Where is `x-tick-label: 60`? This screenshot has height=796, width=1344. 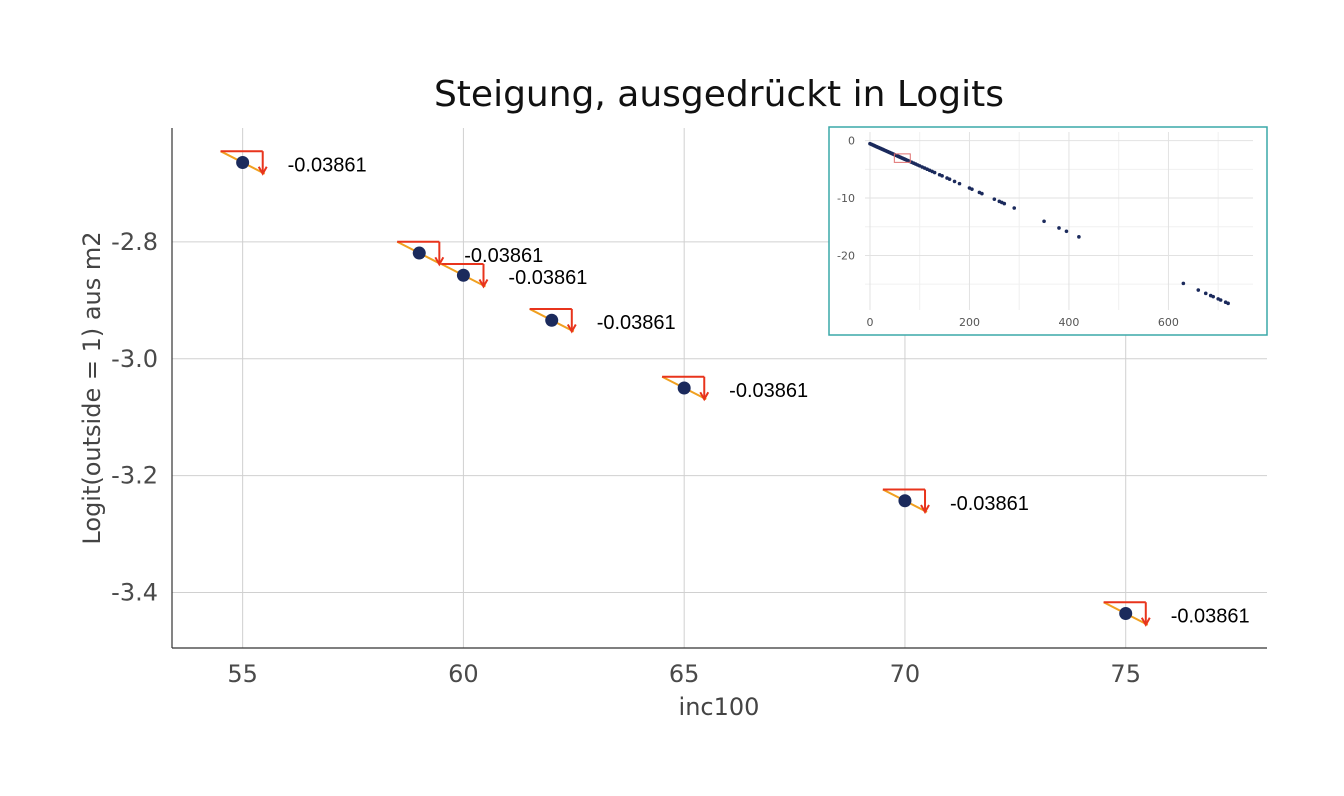 x-tick-label: 60 is located at coordinates (463, 674).